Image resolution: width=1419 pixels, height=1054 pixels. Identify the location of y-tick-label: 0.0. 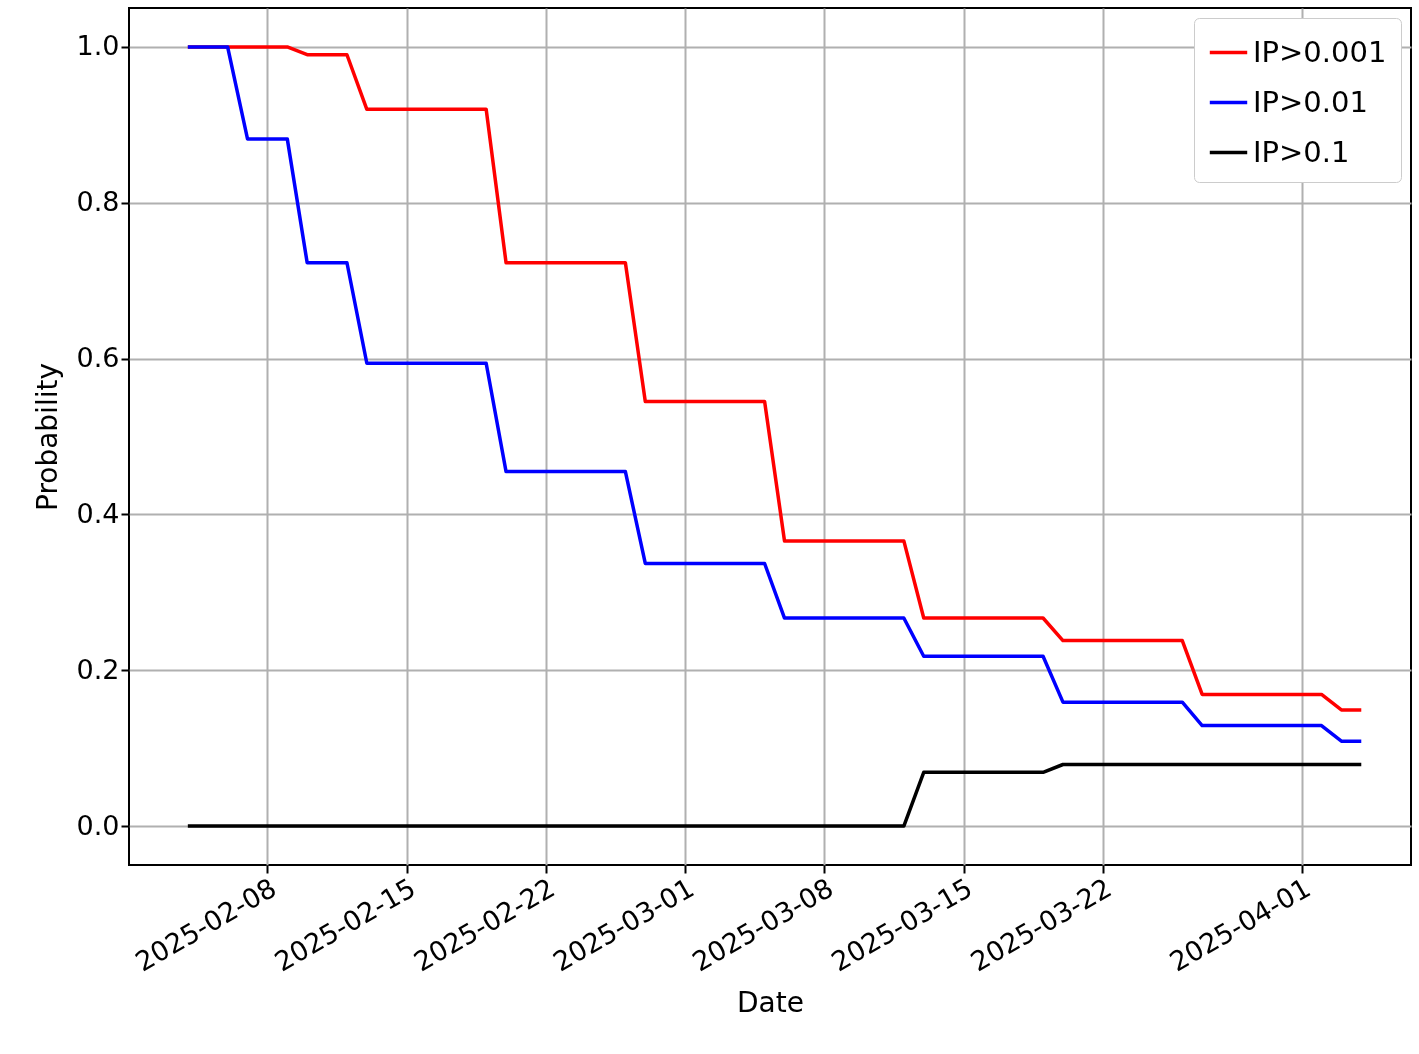
(98, 825).